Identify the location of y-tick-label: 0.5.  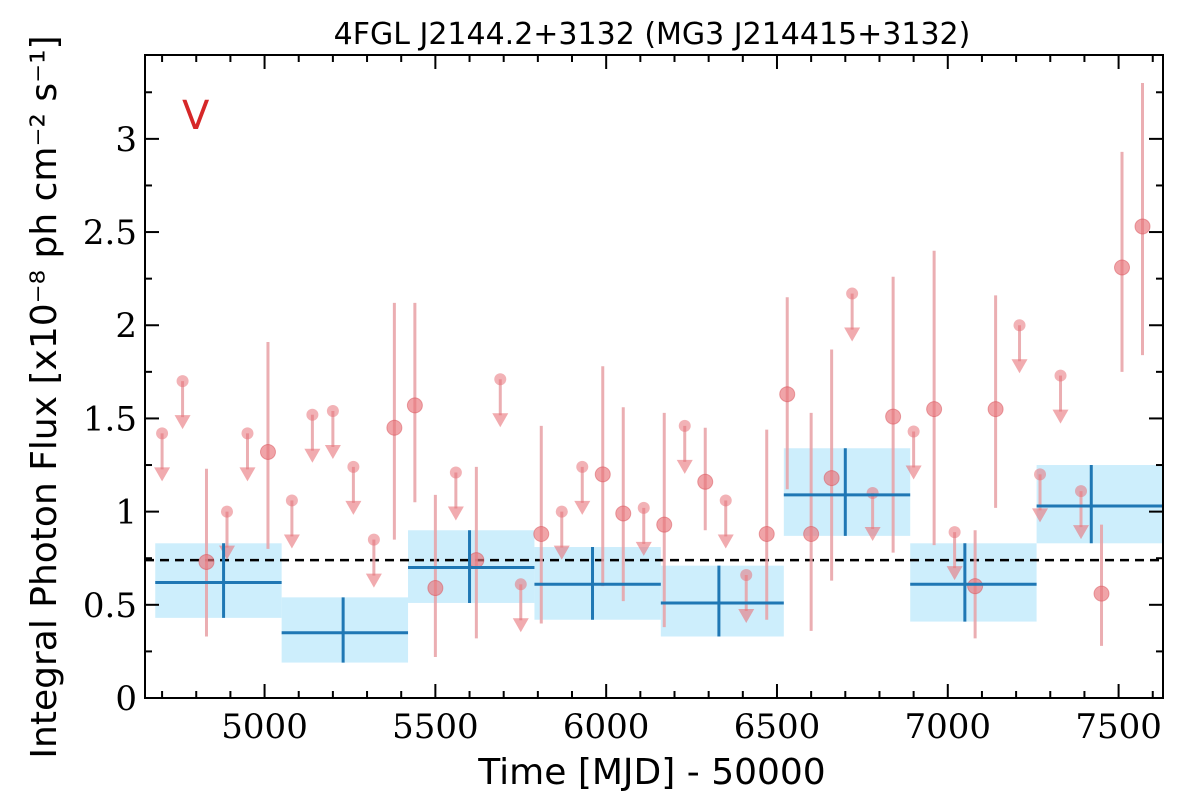
(110, 606).